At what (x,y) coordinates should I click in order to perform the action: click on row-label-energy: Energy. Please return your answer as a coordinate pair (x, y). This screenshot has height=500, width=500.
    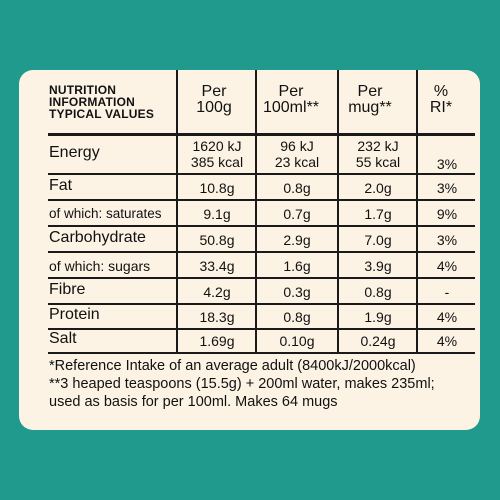
    Looking at the image, I should click on (74, 152).